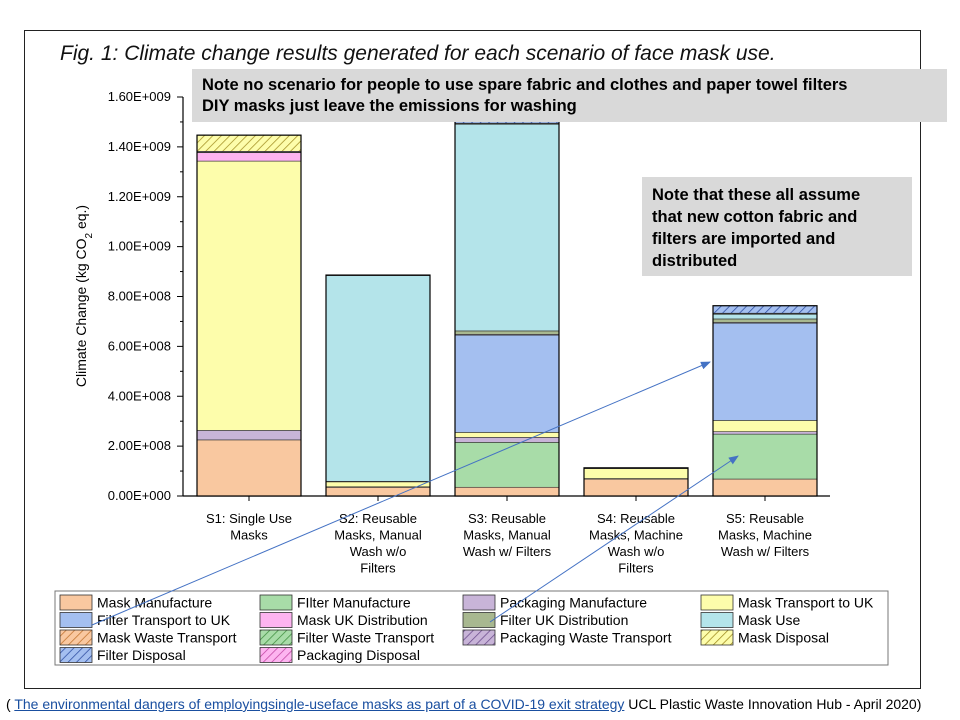  What do you see at coordinates (806, 603) in the screenshot?
I see `legend-label: Mask Transport to UK` at bounding box center [806, 603].